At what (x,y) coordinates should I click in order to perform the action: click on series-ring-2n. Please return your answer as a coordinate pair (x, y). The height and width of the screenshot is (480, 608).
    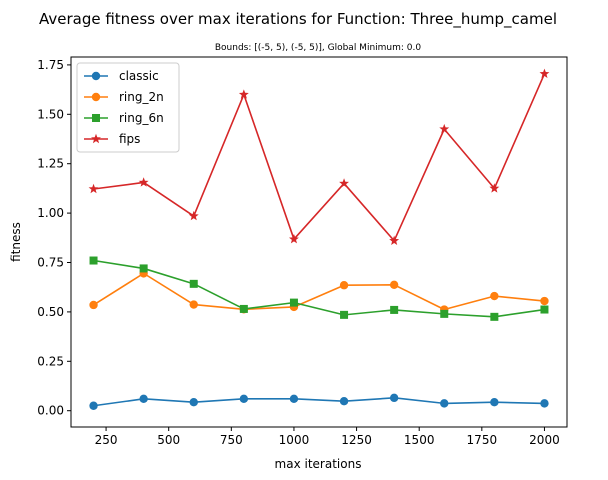
    Looking at the image, I should click on (319, 291).